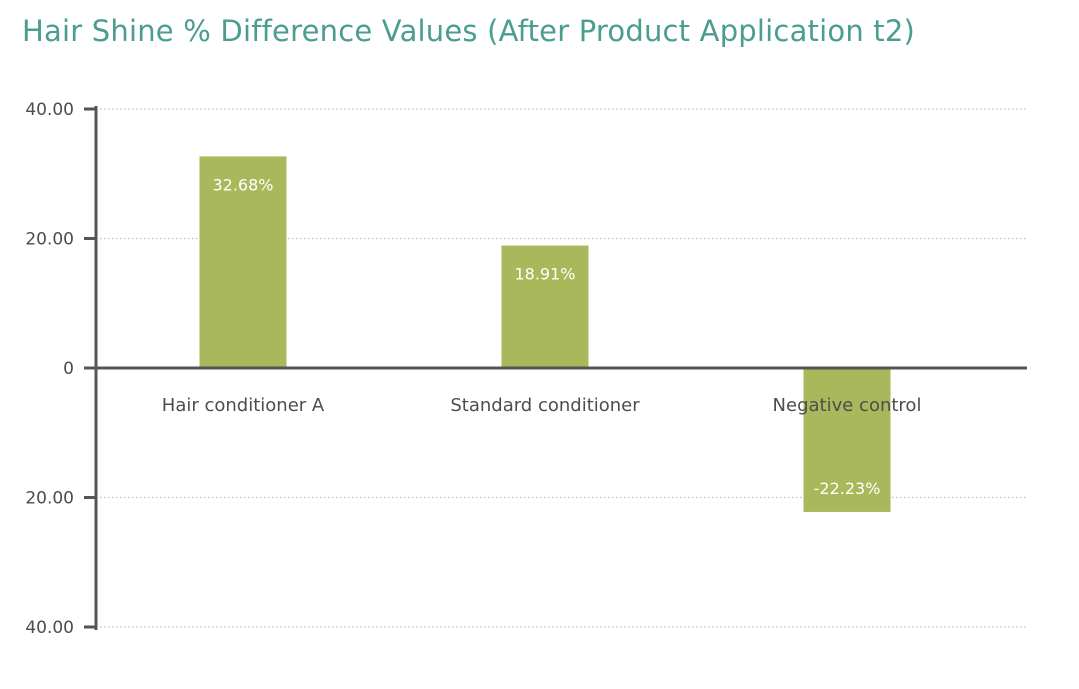 This screenshot has width=1079, height=689. What do you see at coordinates (544, 274) in the screenshot?
I see `data-label: 18.91%` at bounding box center [544, 274].